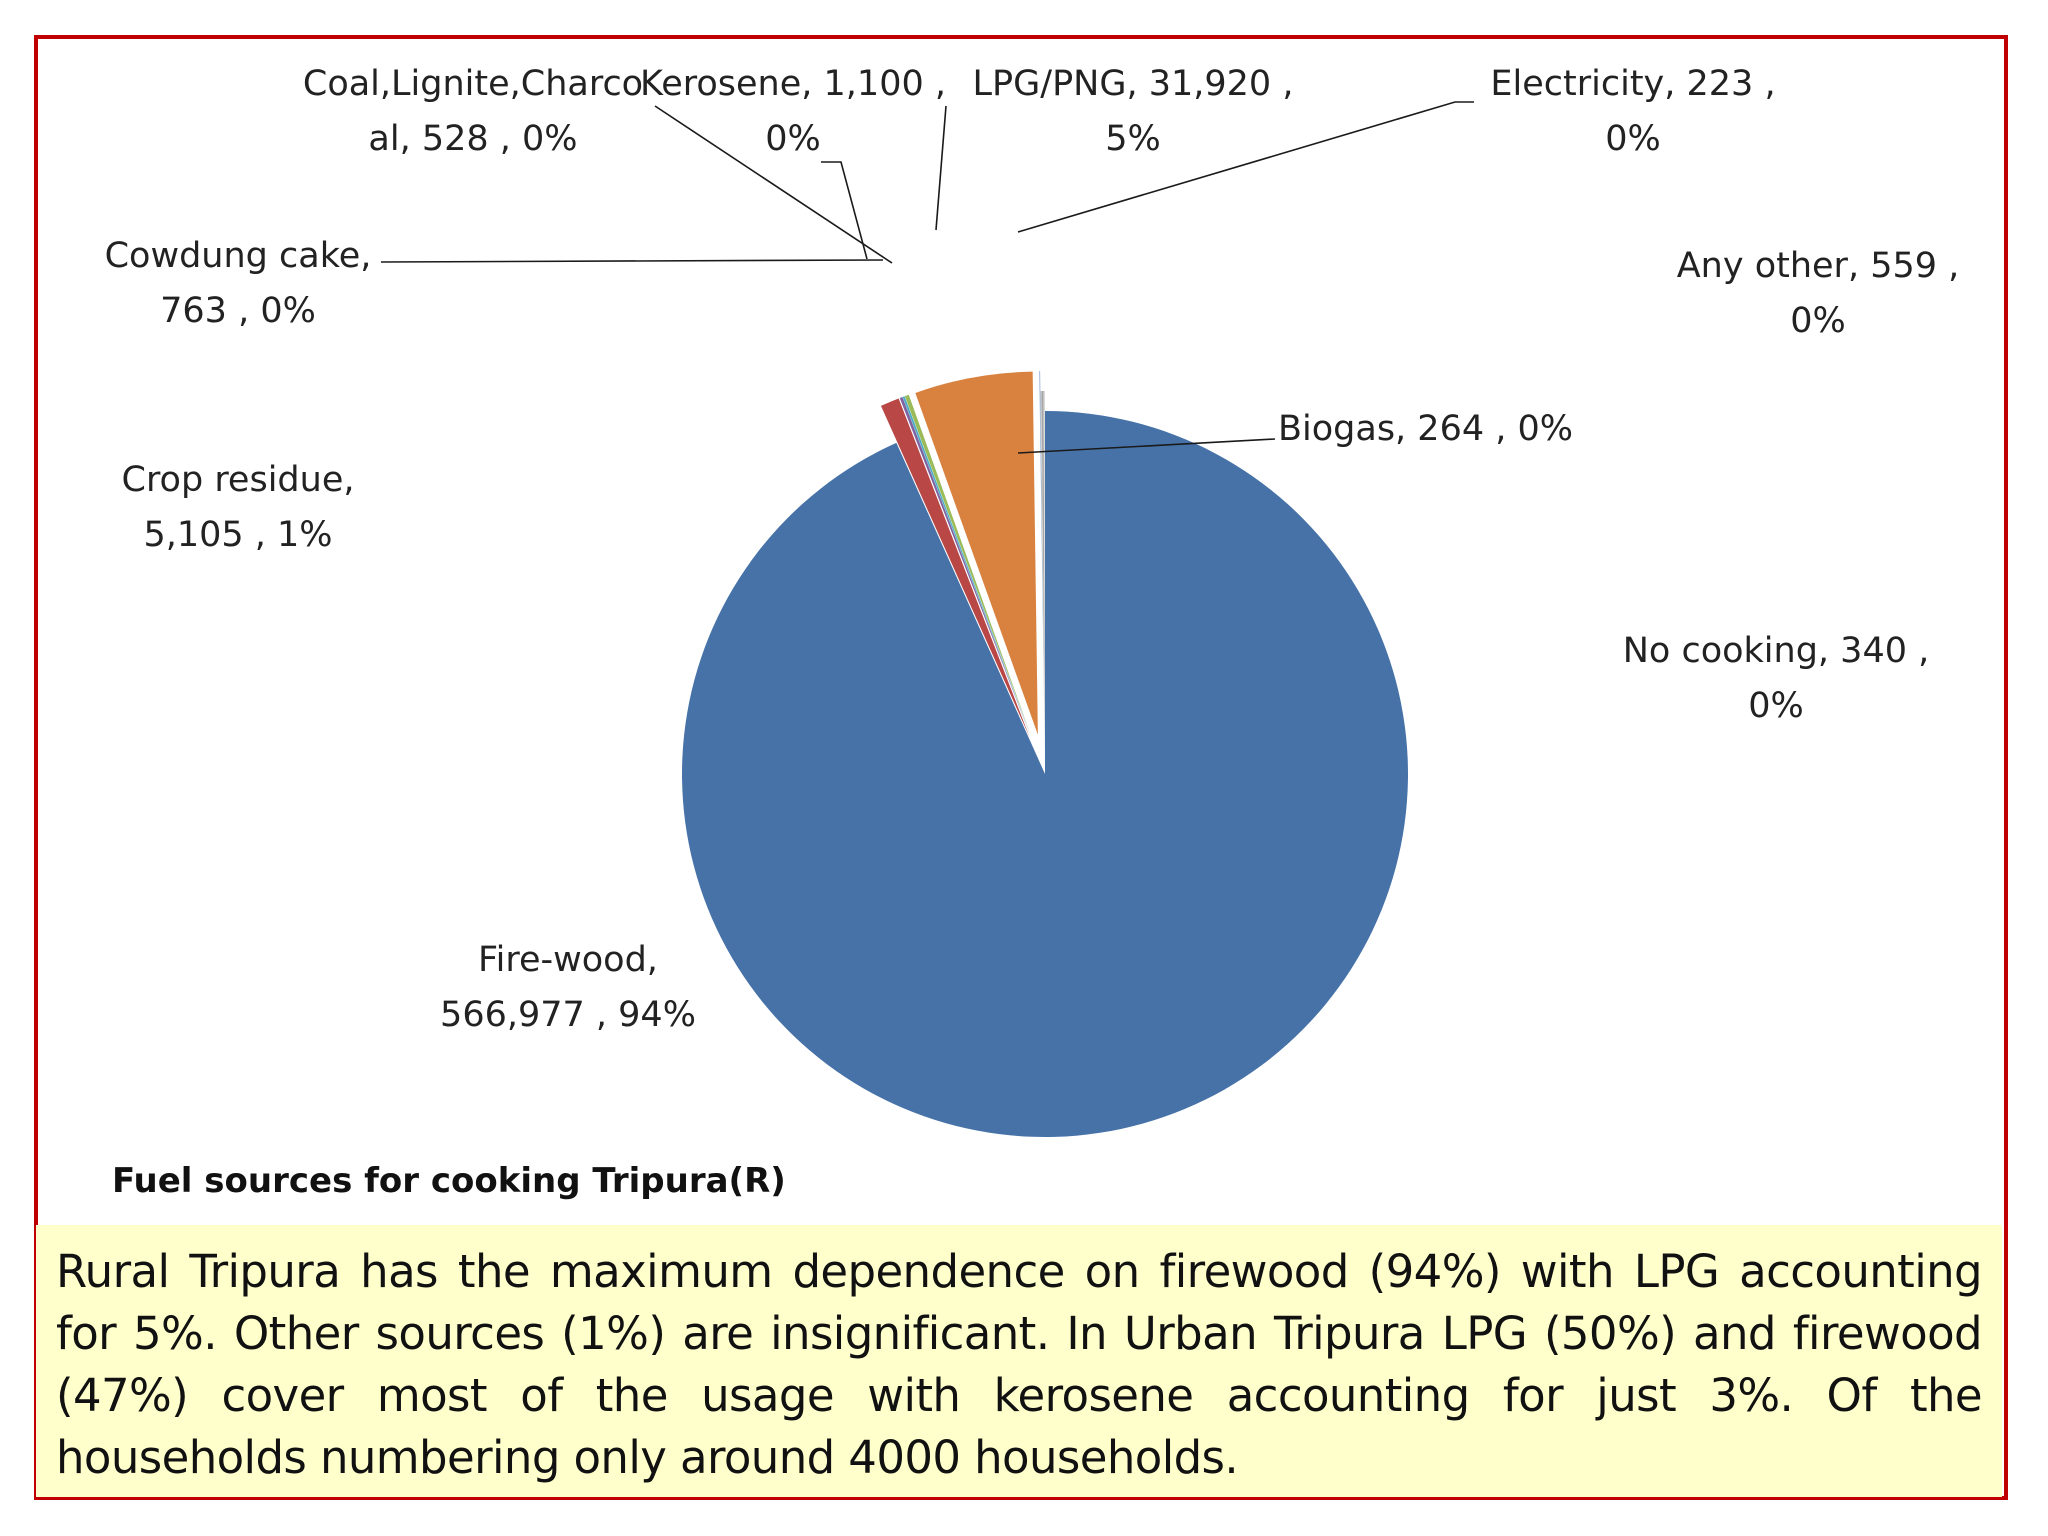 The height and width of the screenshot is (1536, 2048). Describe the element at coordinates (1776, 678) in the screenshot. I see `data-label-no-cooking: No cooking, 340 , 0%` at that location.